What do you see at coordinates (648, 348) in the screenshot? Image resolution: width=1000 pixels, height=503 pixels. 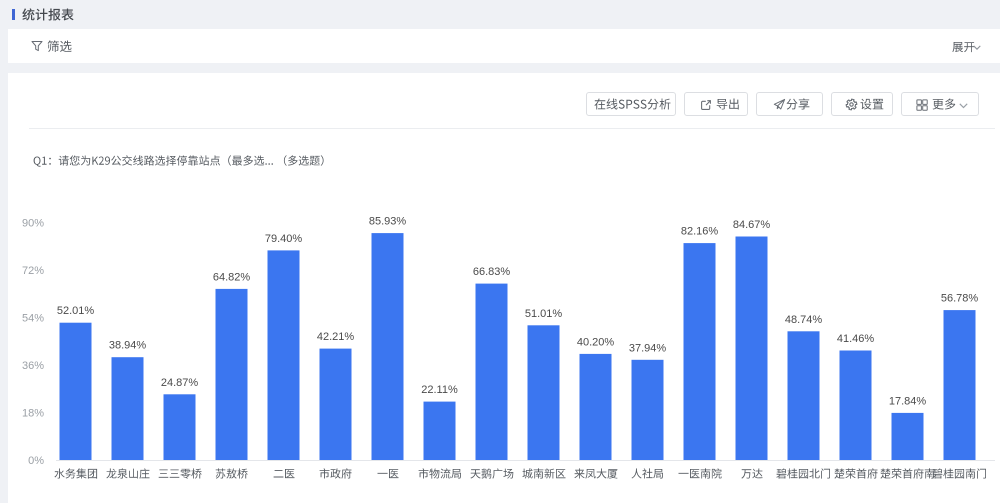 I see `svg-text: 37.94%` at bounding box center [648, 348].